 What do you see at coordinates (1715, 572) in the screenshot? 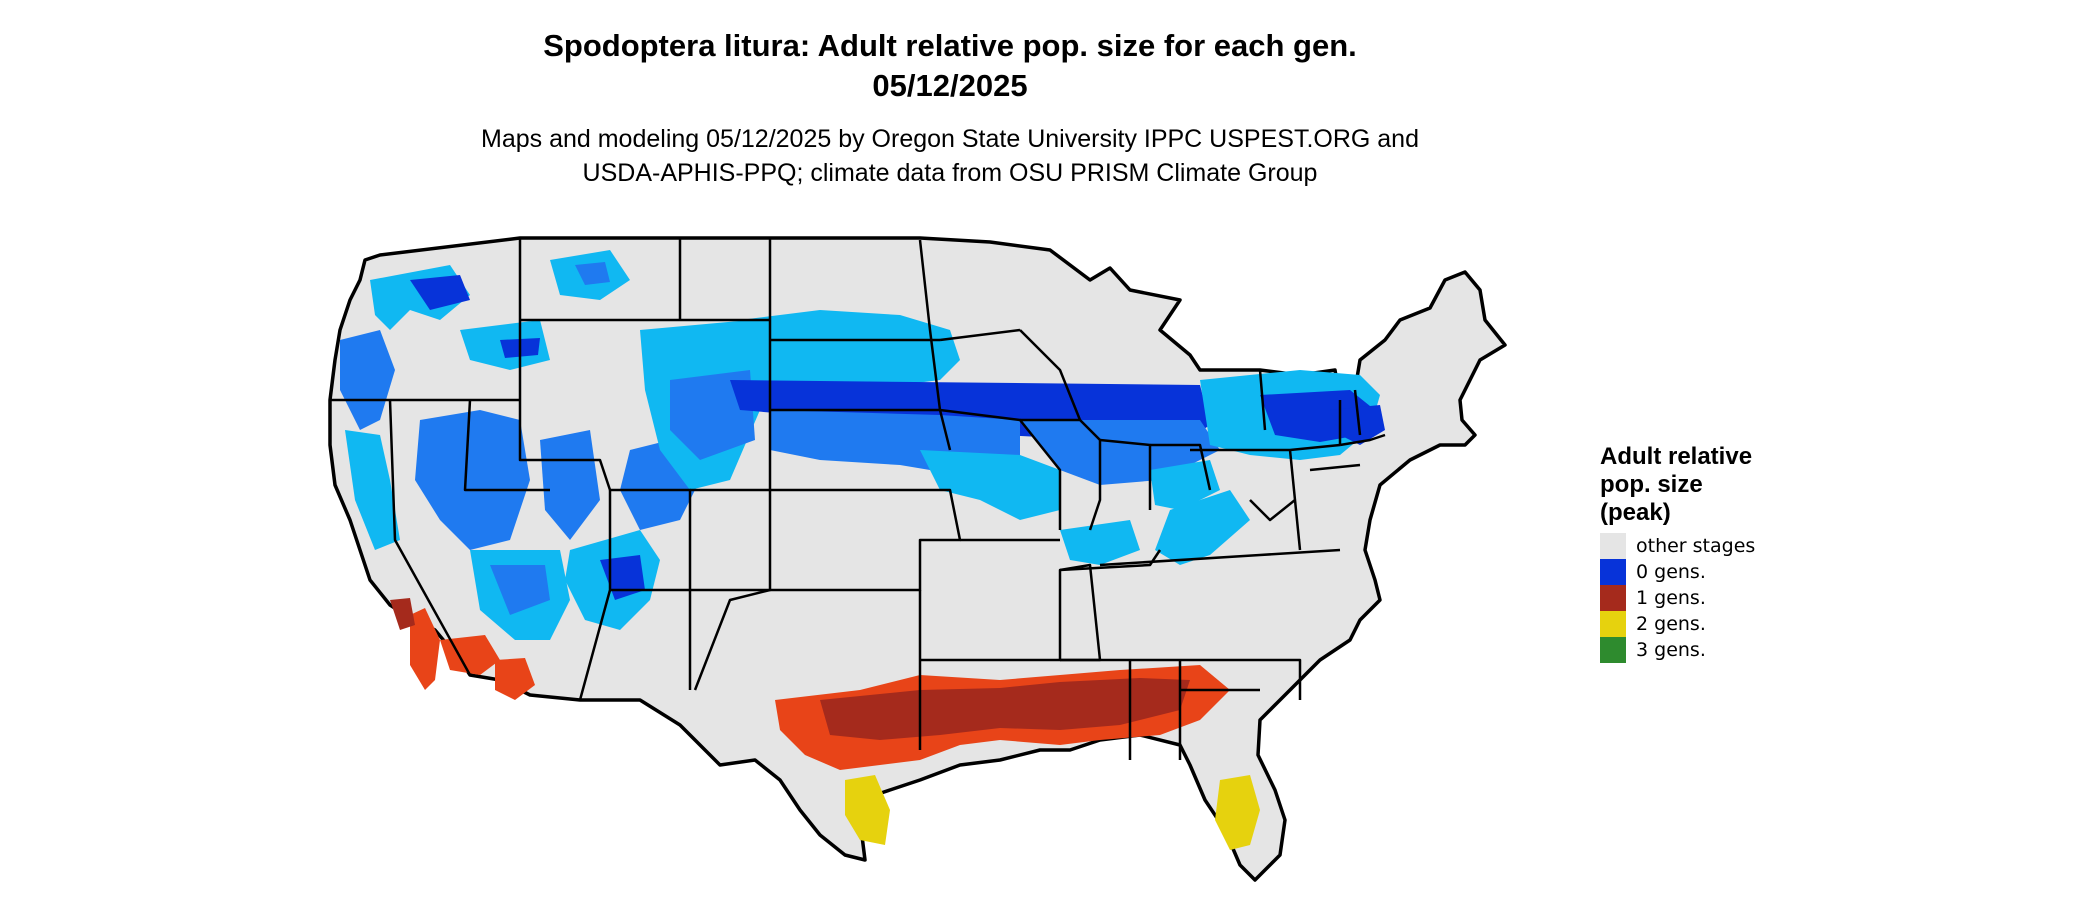
I see `legend-item-0-gens: 0 gens.` at bounding box center [1715, 572].